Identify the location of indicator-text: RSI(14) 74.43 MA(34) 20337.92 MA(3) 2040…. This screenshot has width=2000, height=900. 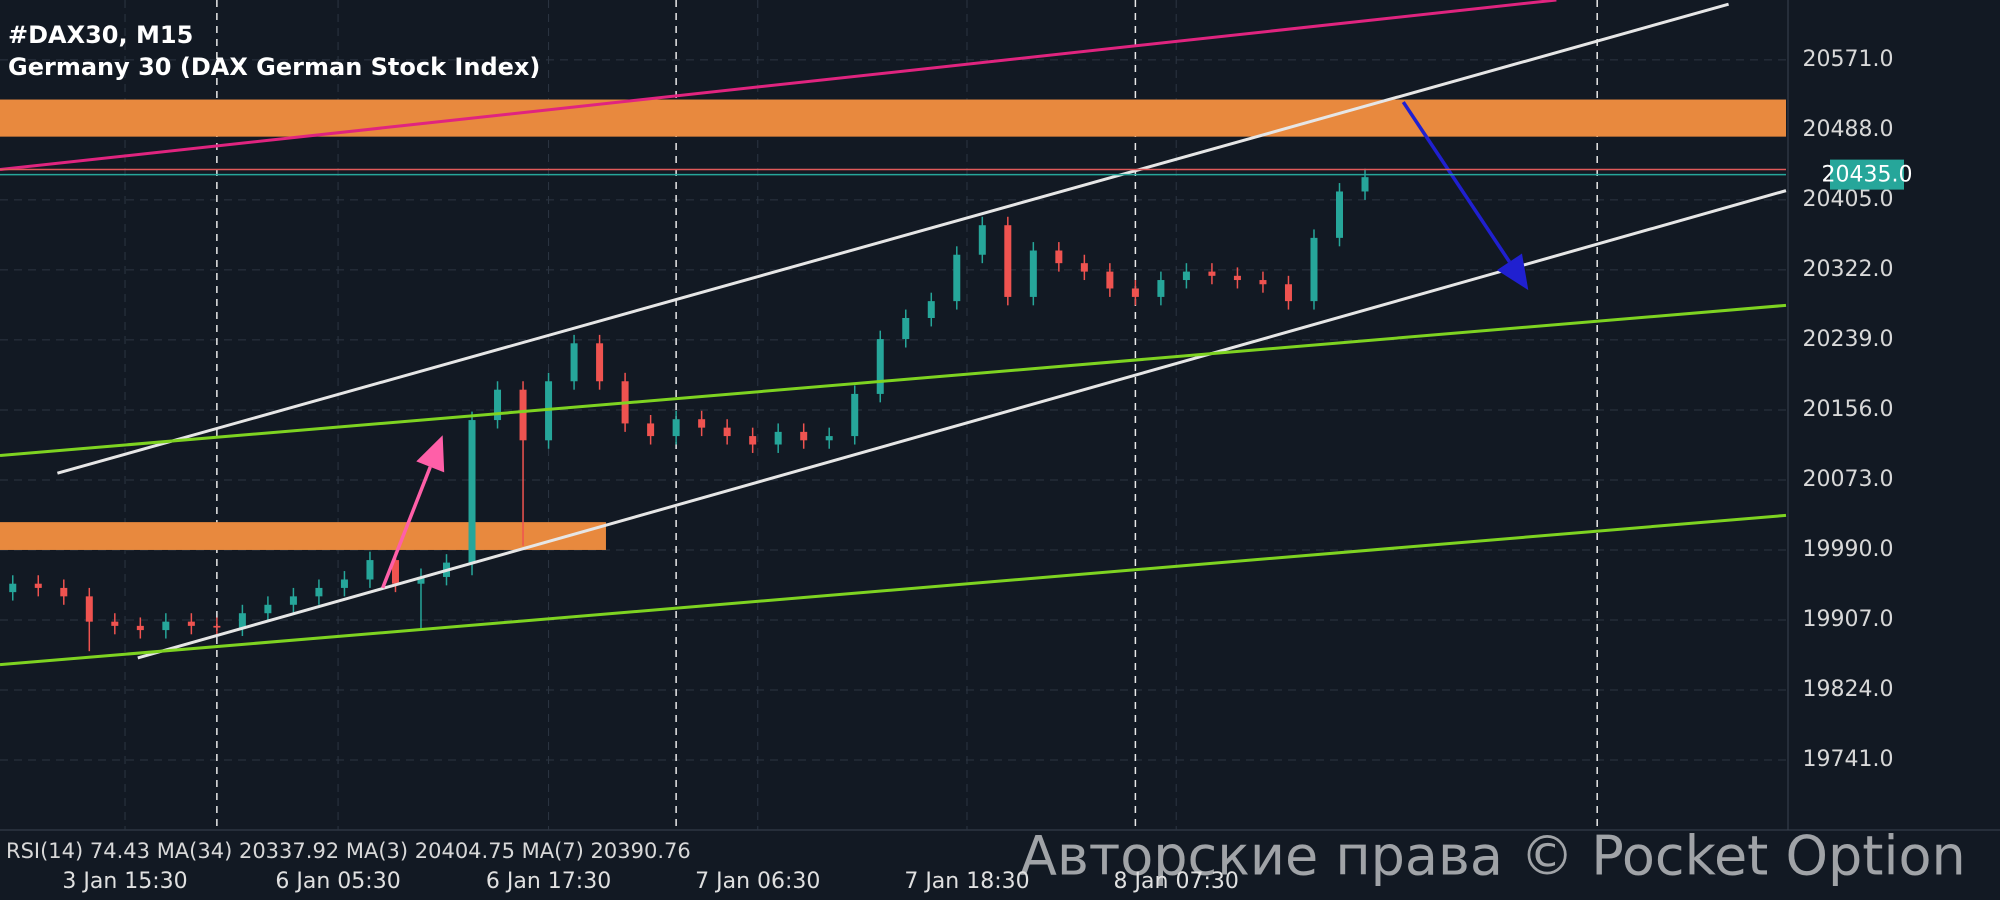
(348, 851).